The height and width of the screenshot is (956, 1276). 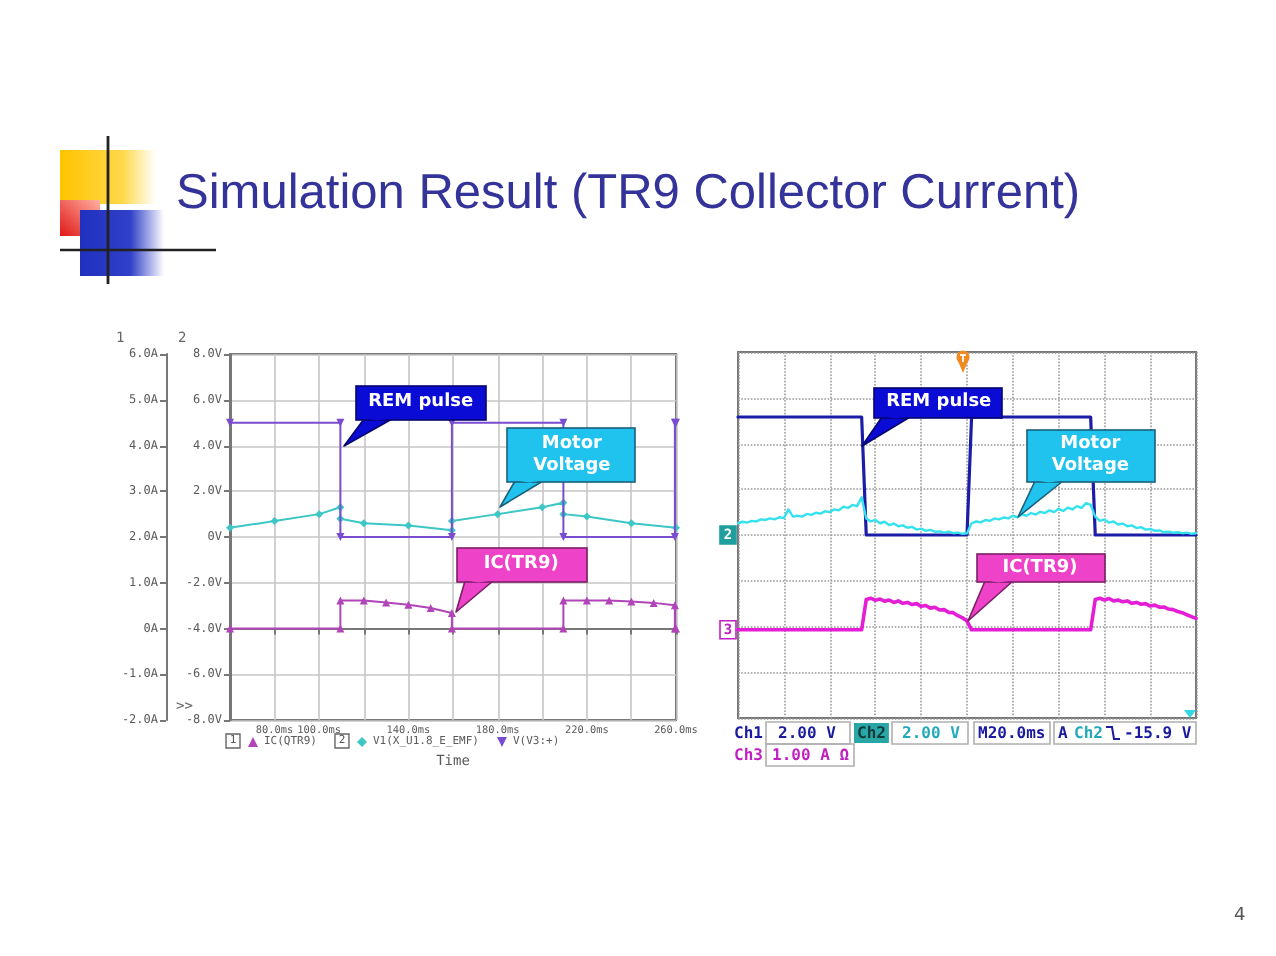 What do you see at coordinates (628, 193) in the screenshot?
I see `chart-title: Simulation Result (TR9 Collector Current)` at bounding box center [628, 193].